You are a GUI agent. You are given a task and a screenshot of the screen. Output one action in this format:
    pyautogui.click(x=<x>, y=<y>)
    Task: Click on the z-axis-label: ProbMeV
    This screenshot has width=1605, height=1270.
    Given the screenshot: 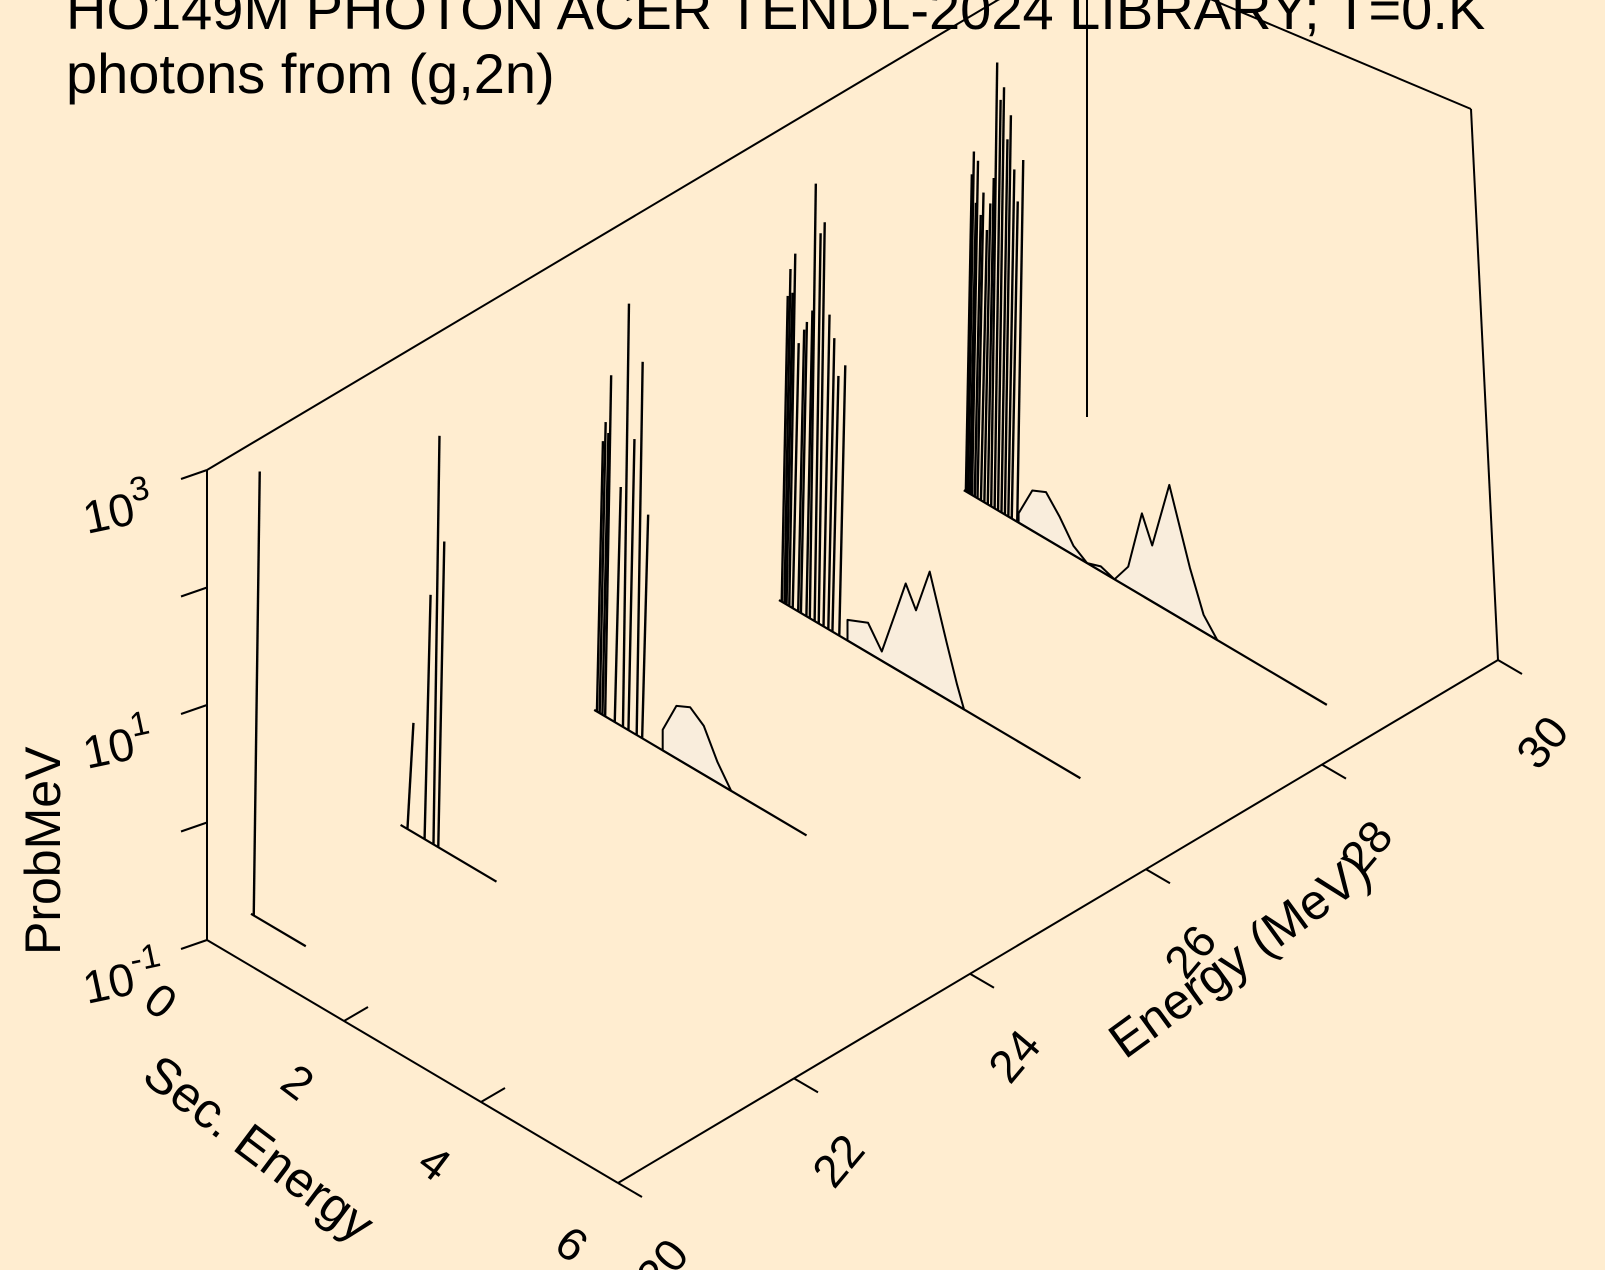 What is the action you would take?
    pyautogui.click(x=43, y=850)
    